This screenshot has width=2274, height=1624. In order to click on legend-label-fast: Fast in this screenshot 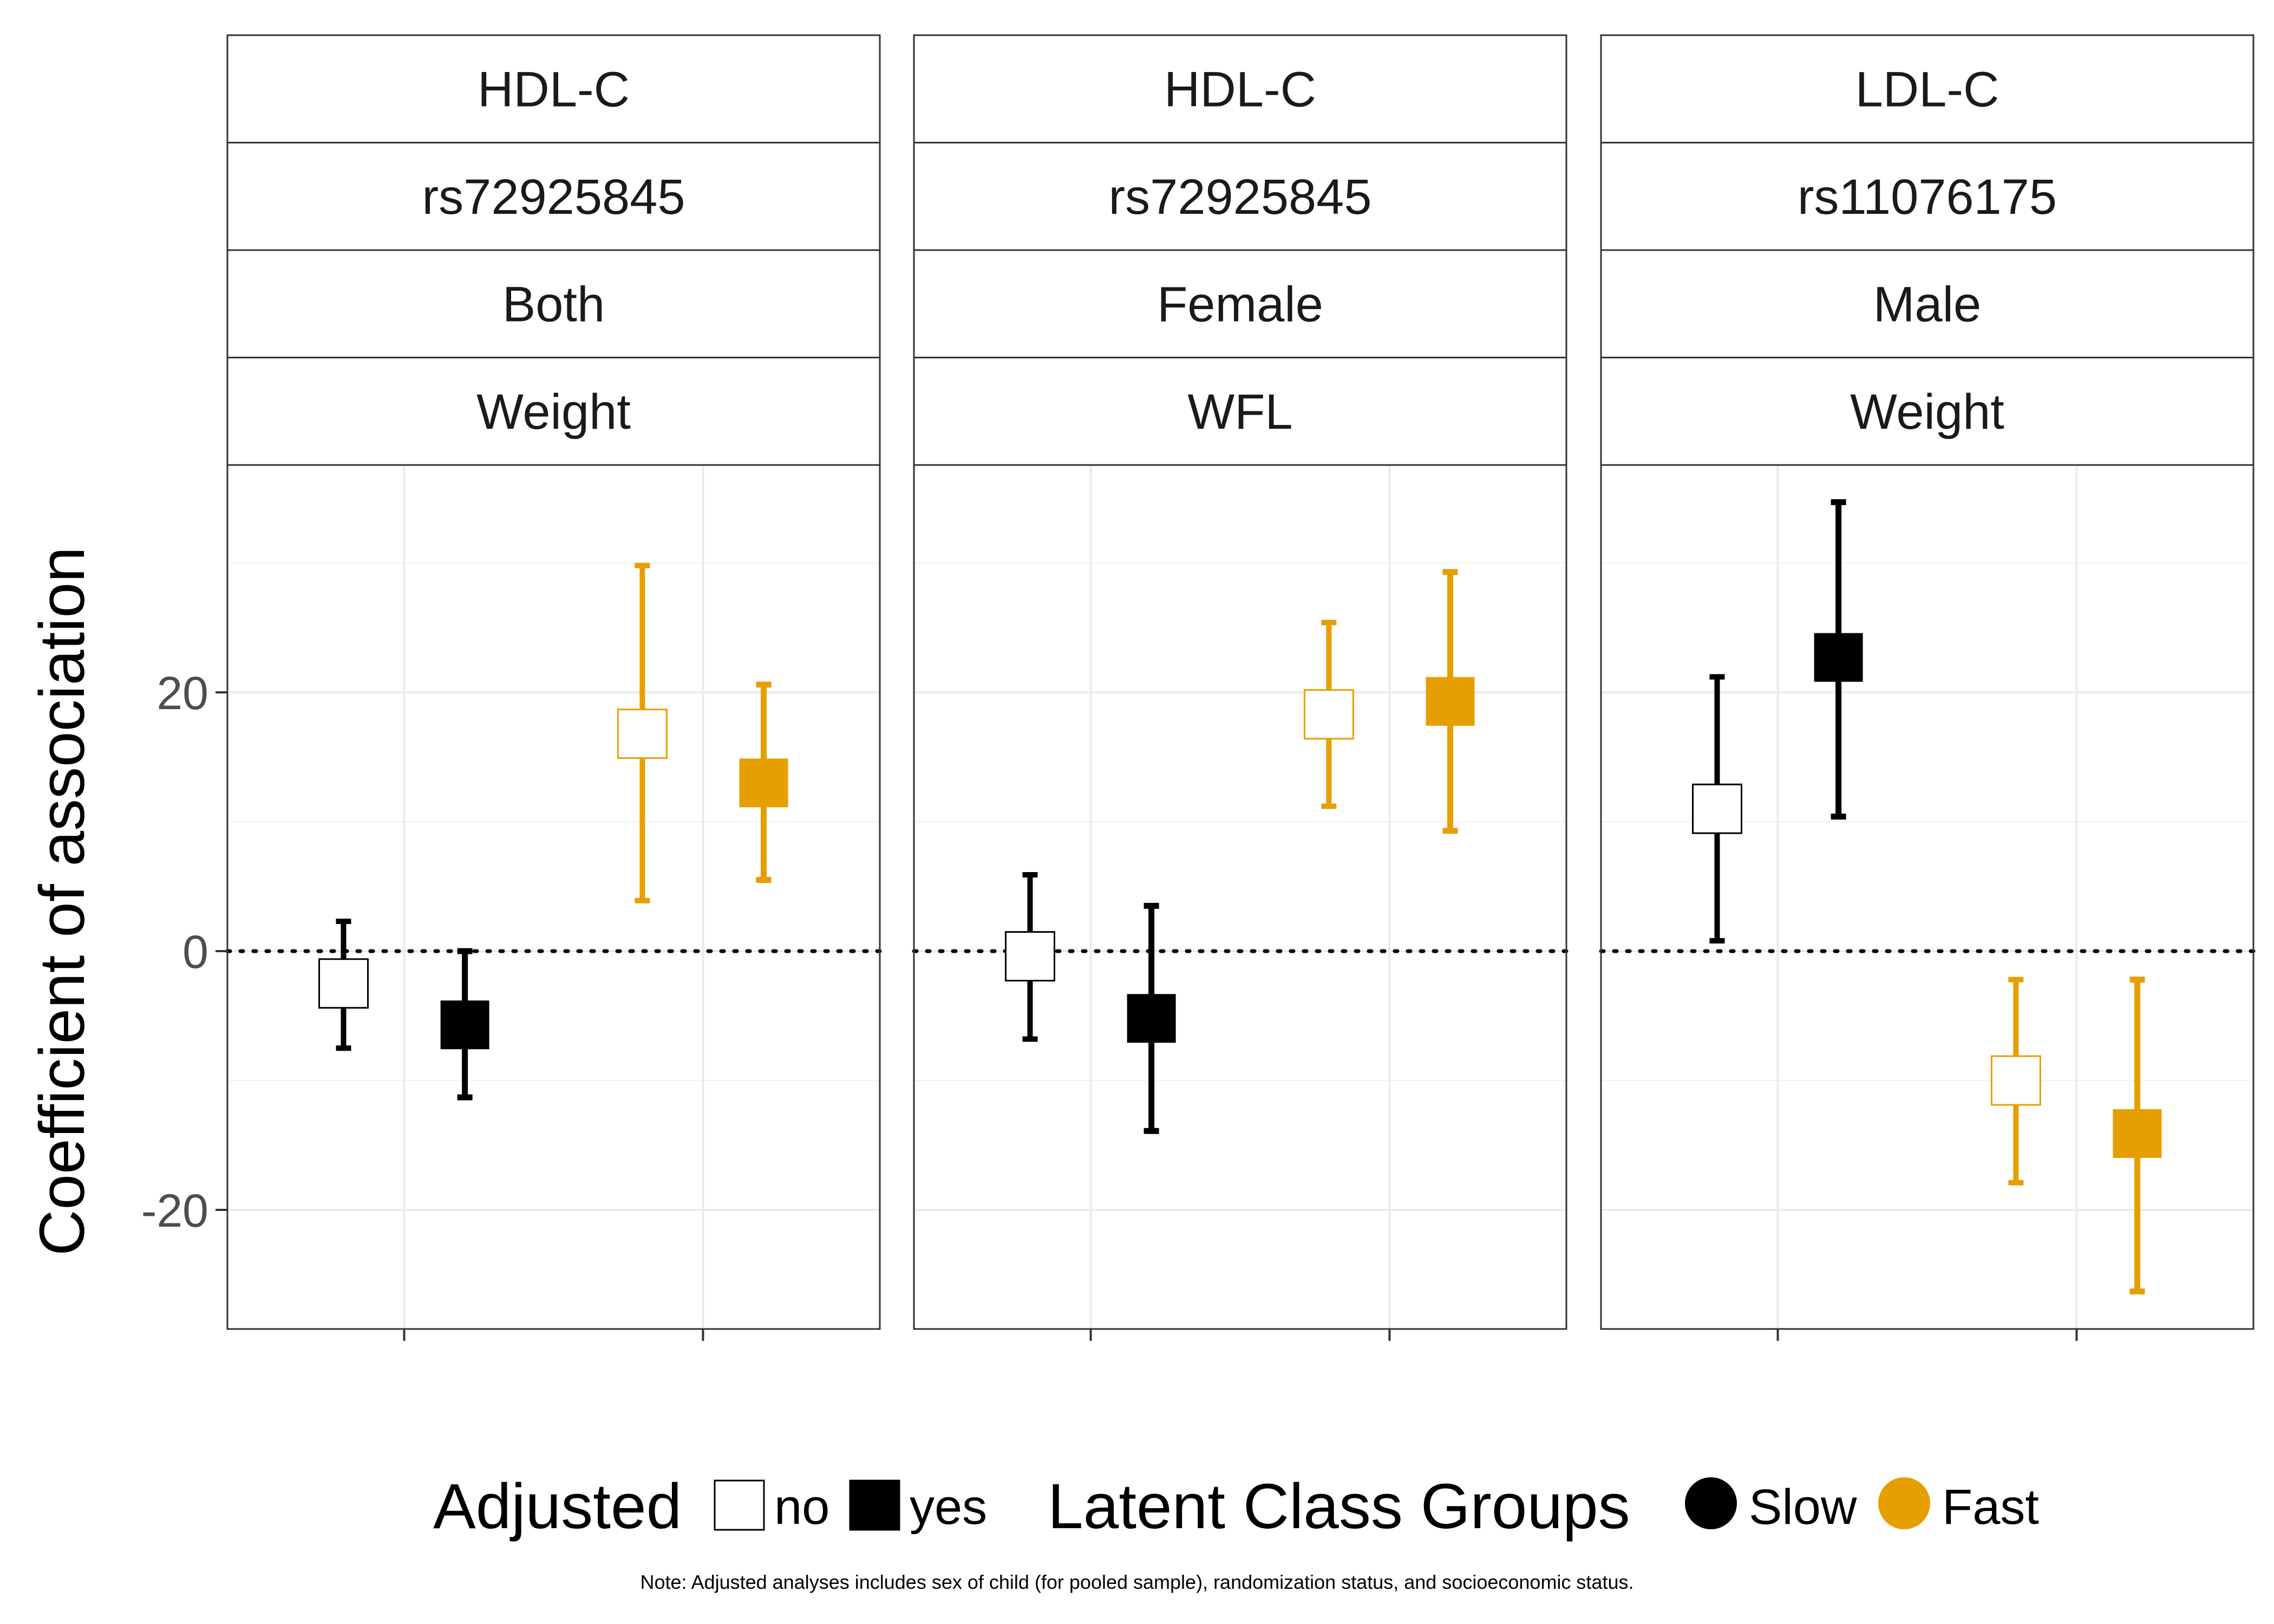, I will do `click(1991, 1507)`.